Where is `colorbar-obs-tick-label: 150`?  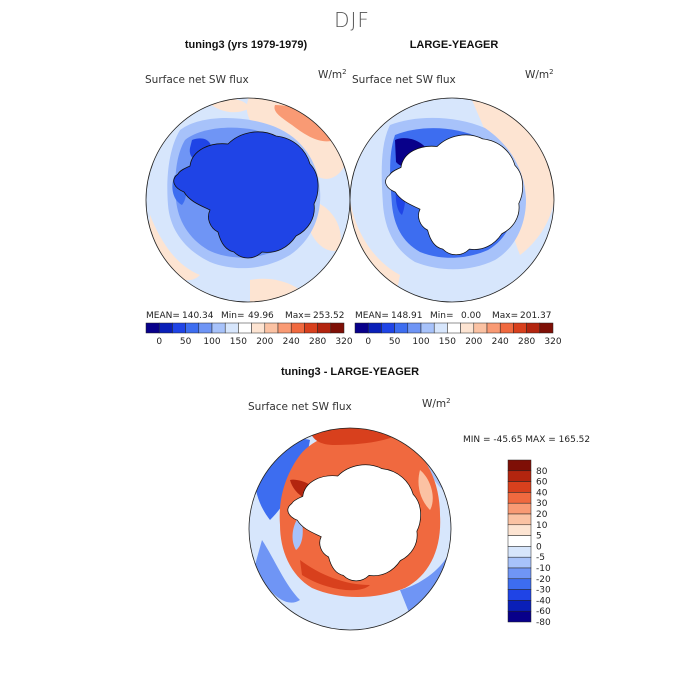
colorbar-obs-tick-label: 150 is located at coordinates (447, 342).